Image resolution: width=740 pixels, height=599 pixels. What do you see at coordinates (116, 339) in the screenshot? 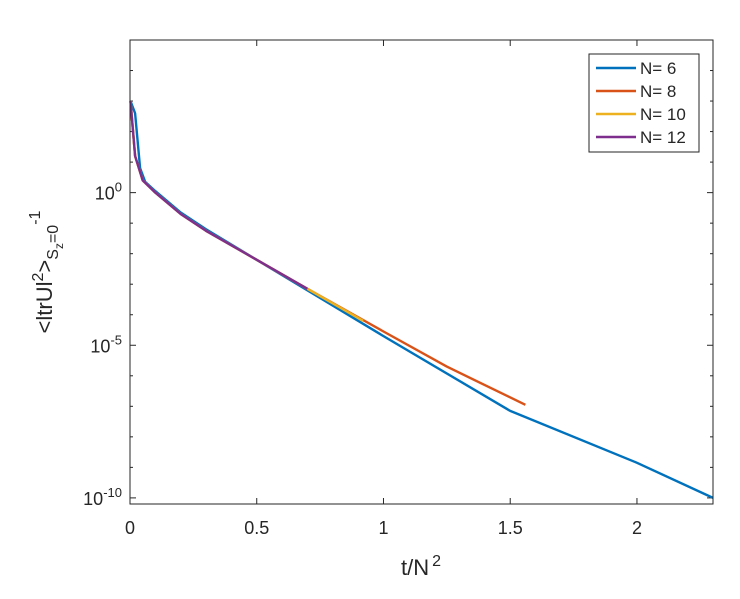
I see `y-tick-label-exponent: -5` at bounding box center [116, 339].